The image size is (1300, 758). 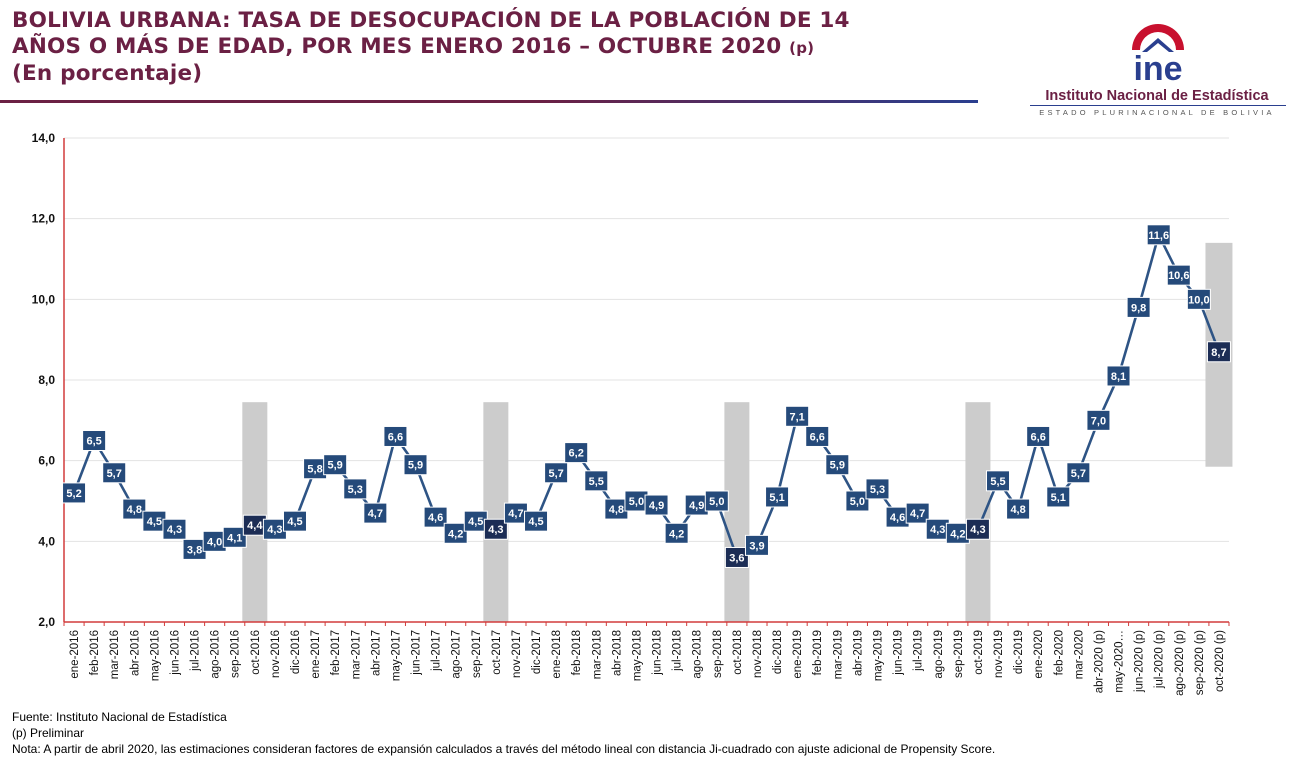 What do you see at coordinates (999, 654) in the screenshot?
I see `x-tick-label: nov-2019` at bounding box center [999, 654].